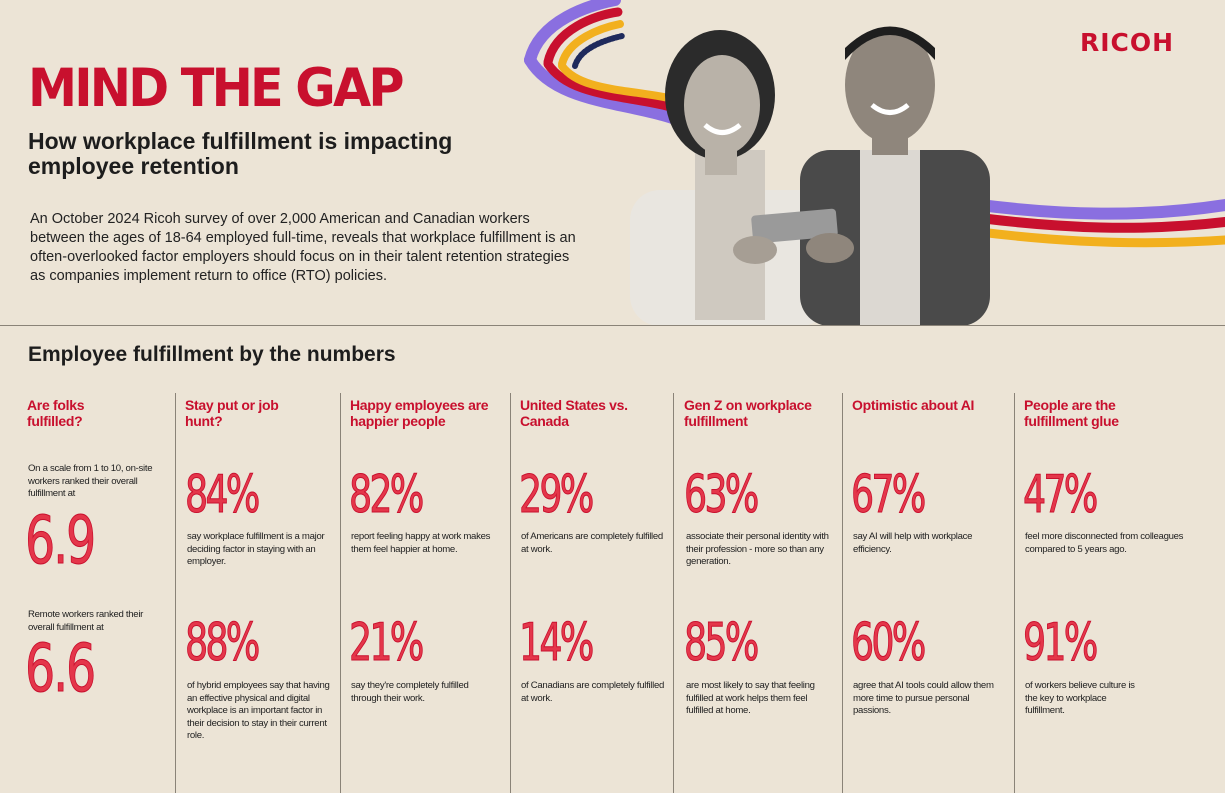 This screenshot has height=793, width=1225. What do you see at coordinates (419, 413) in the screenshot?
I see `column-heading-happy: Happy employees are happier people` at bounding box center [419, 413].